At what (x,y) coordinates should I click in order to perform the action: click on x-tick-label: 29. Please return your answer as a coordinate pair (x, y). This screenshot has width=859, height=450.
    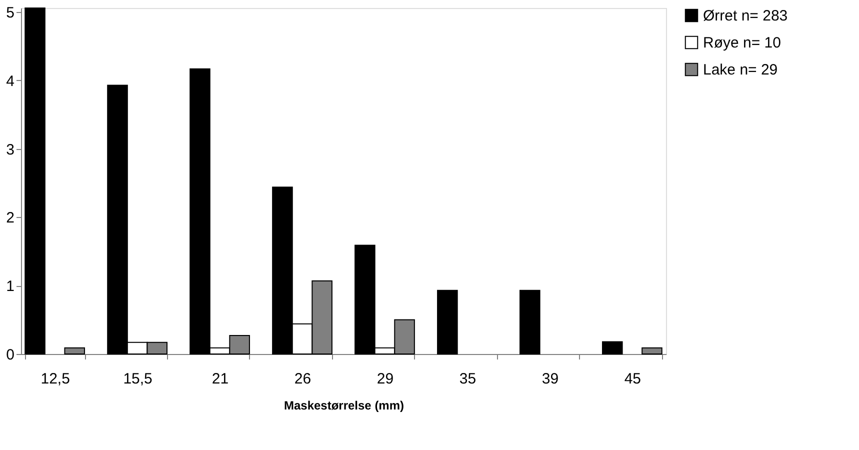
    Looking at the image, I should click on (385, 379).